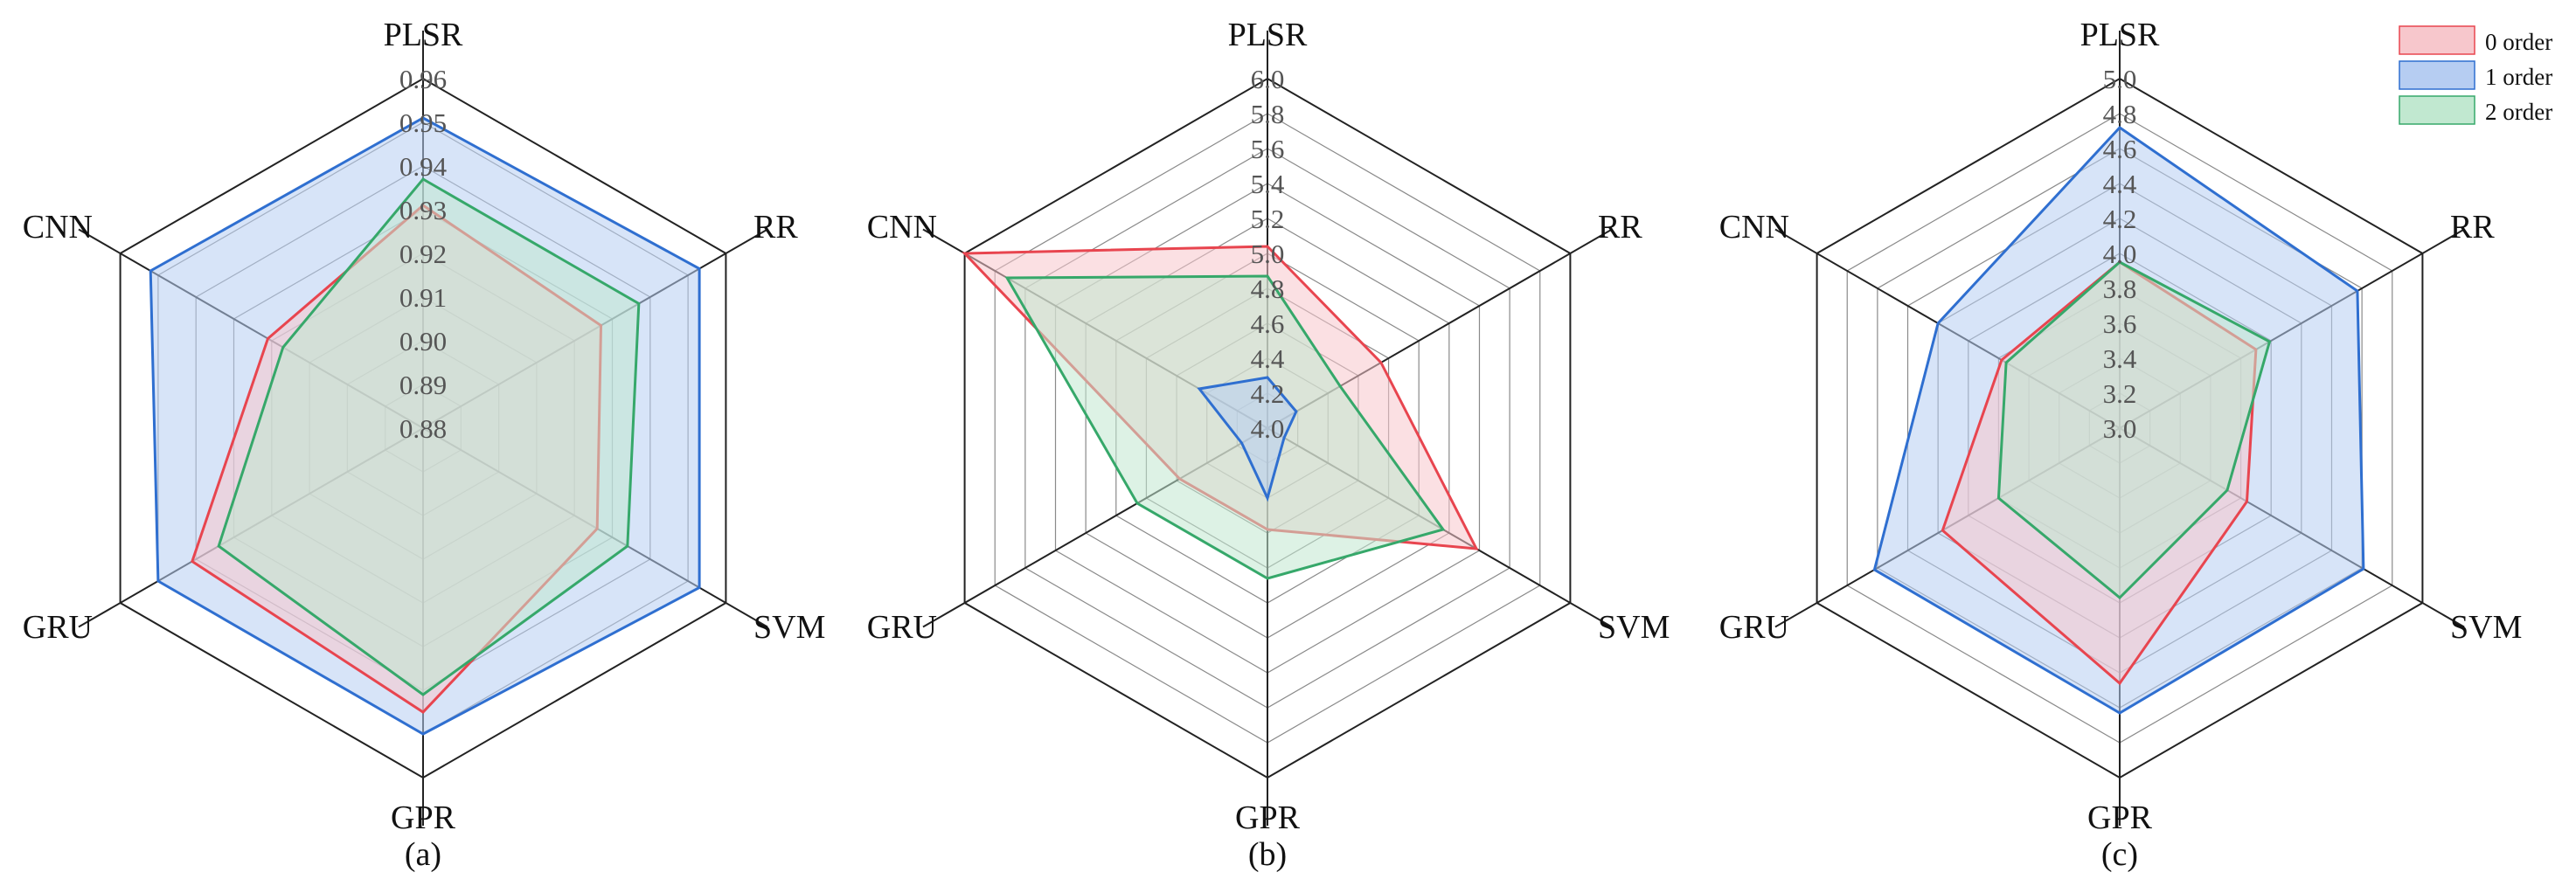  Describe the element at coordinates (1268, 184) in the screenshot. I see `tick-label: 5.4` at that location.